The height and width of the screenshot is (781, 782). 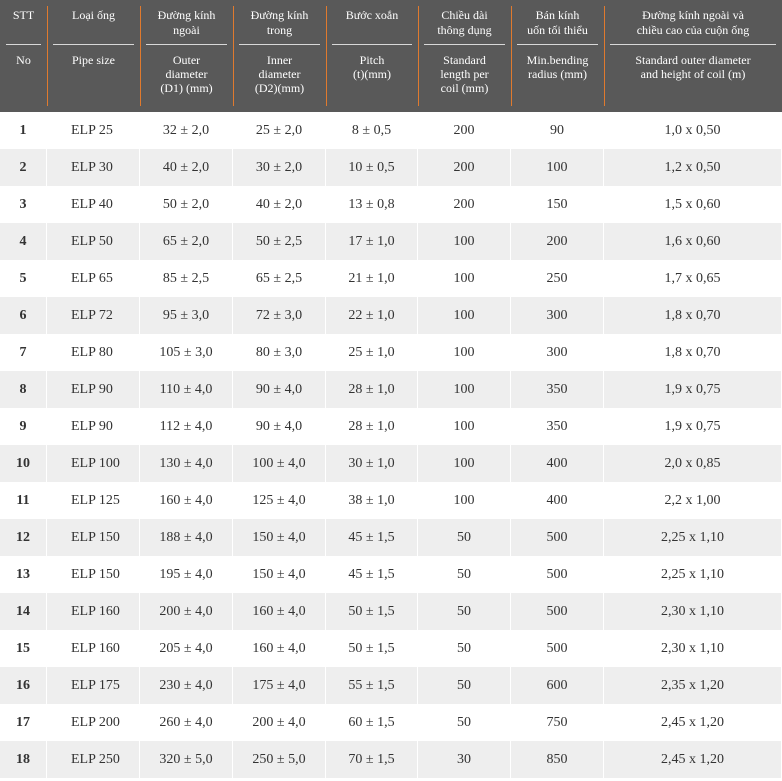 I want to click on table-cell: 17 ± 1,0, so click(x=372, y=241).